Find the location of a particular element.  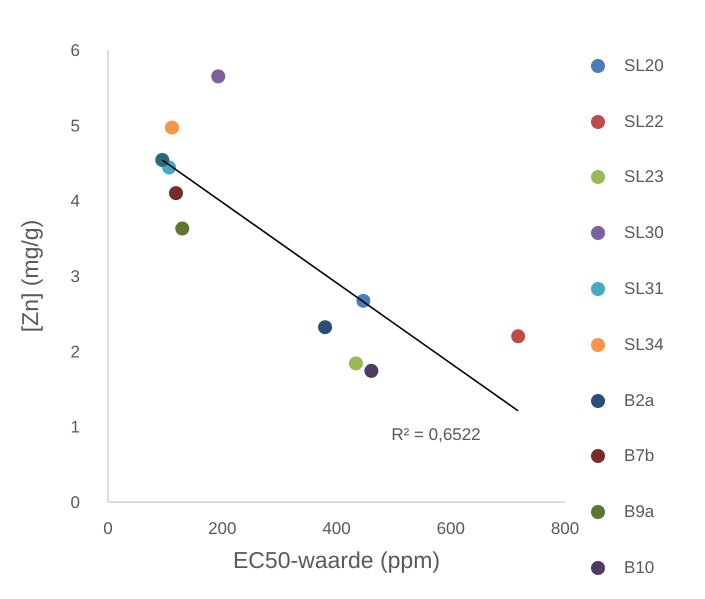

legend-label: B10 is located at coordinates (639, 568).